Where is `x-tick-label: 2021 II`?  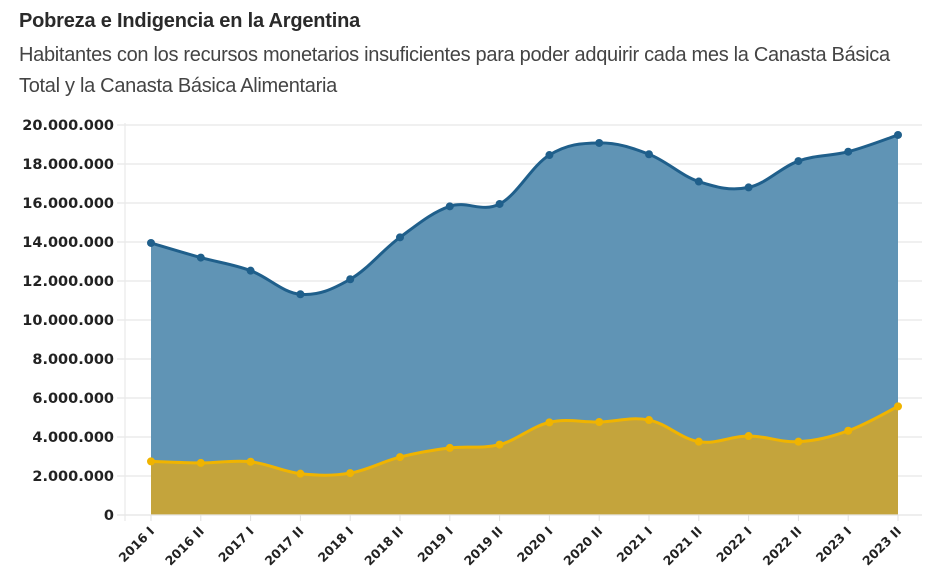 x-tick-label: 2021 II is located at coordinates (682, 546).